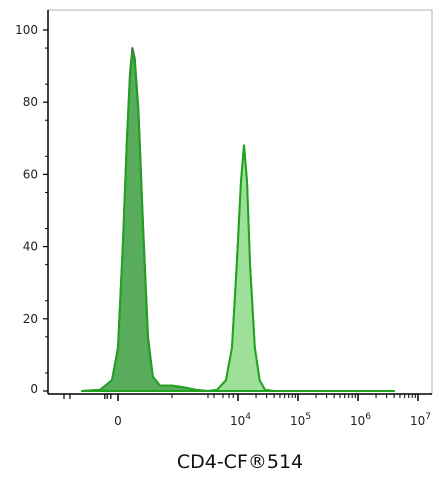  Describe the element at coordinates (30, 102) in the screenshot. I see `y-tick-label: 80` at that location.